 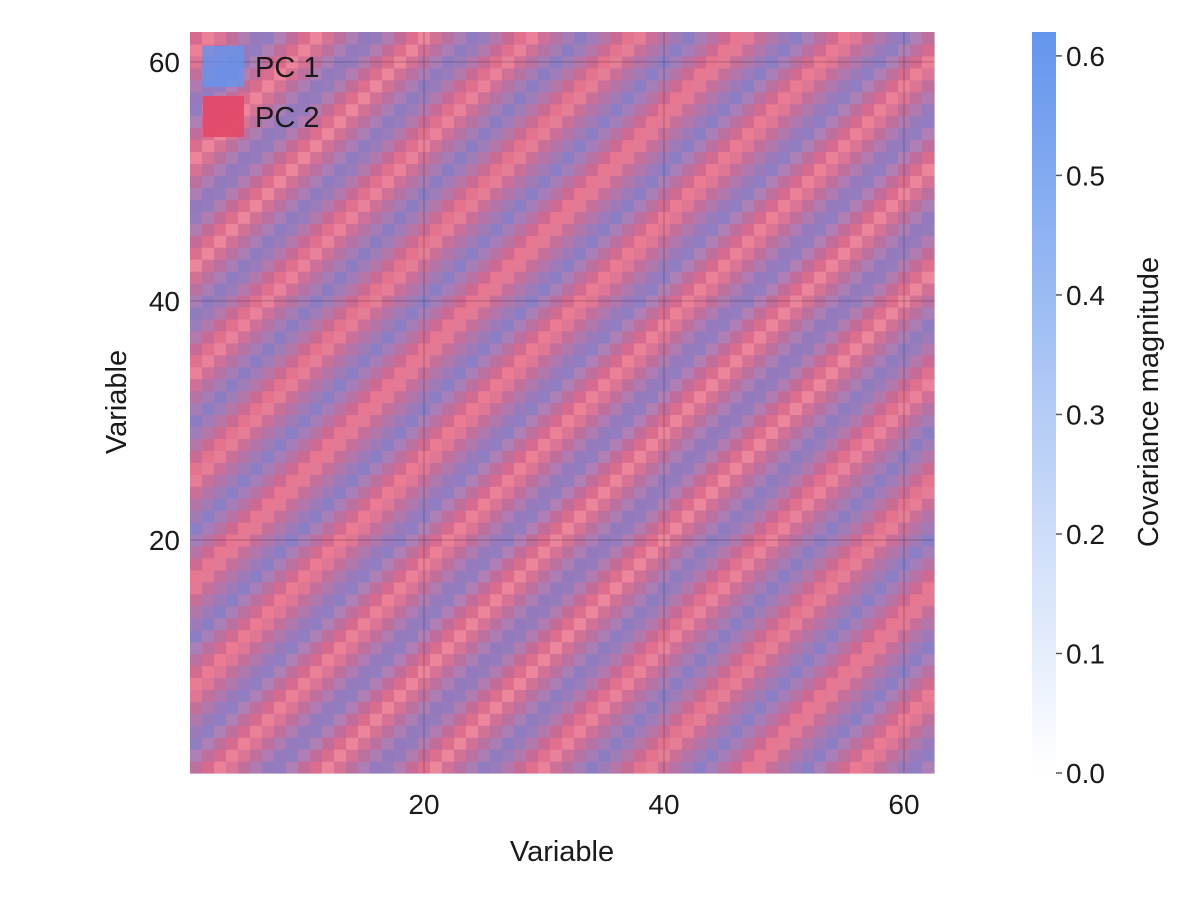 What do you see at coordinates (164, 62) in the screenshot?
I see `y-tick-label: 60` at bounding box center [164, 62].